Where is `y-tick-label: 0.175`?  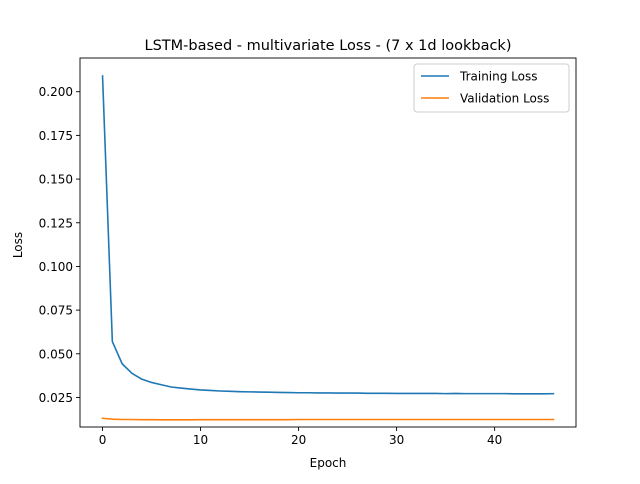
y-tick-label: 0.175 is located at coordinates (56, 136).